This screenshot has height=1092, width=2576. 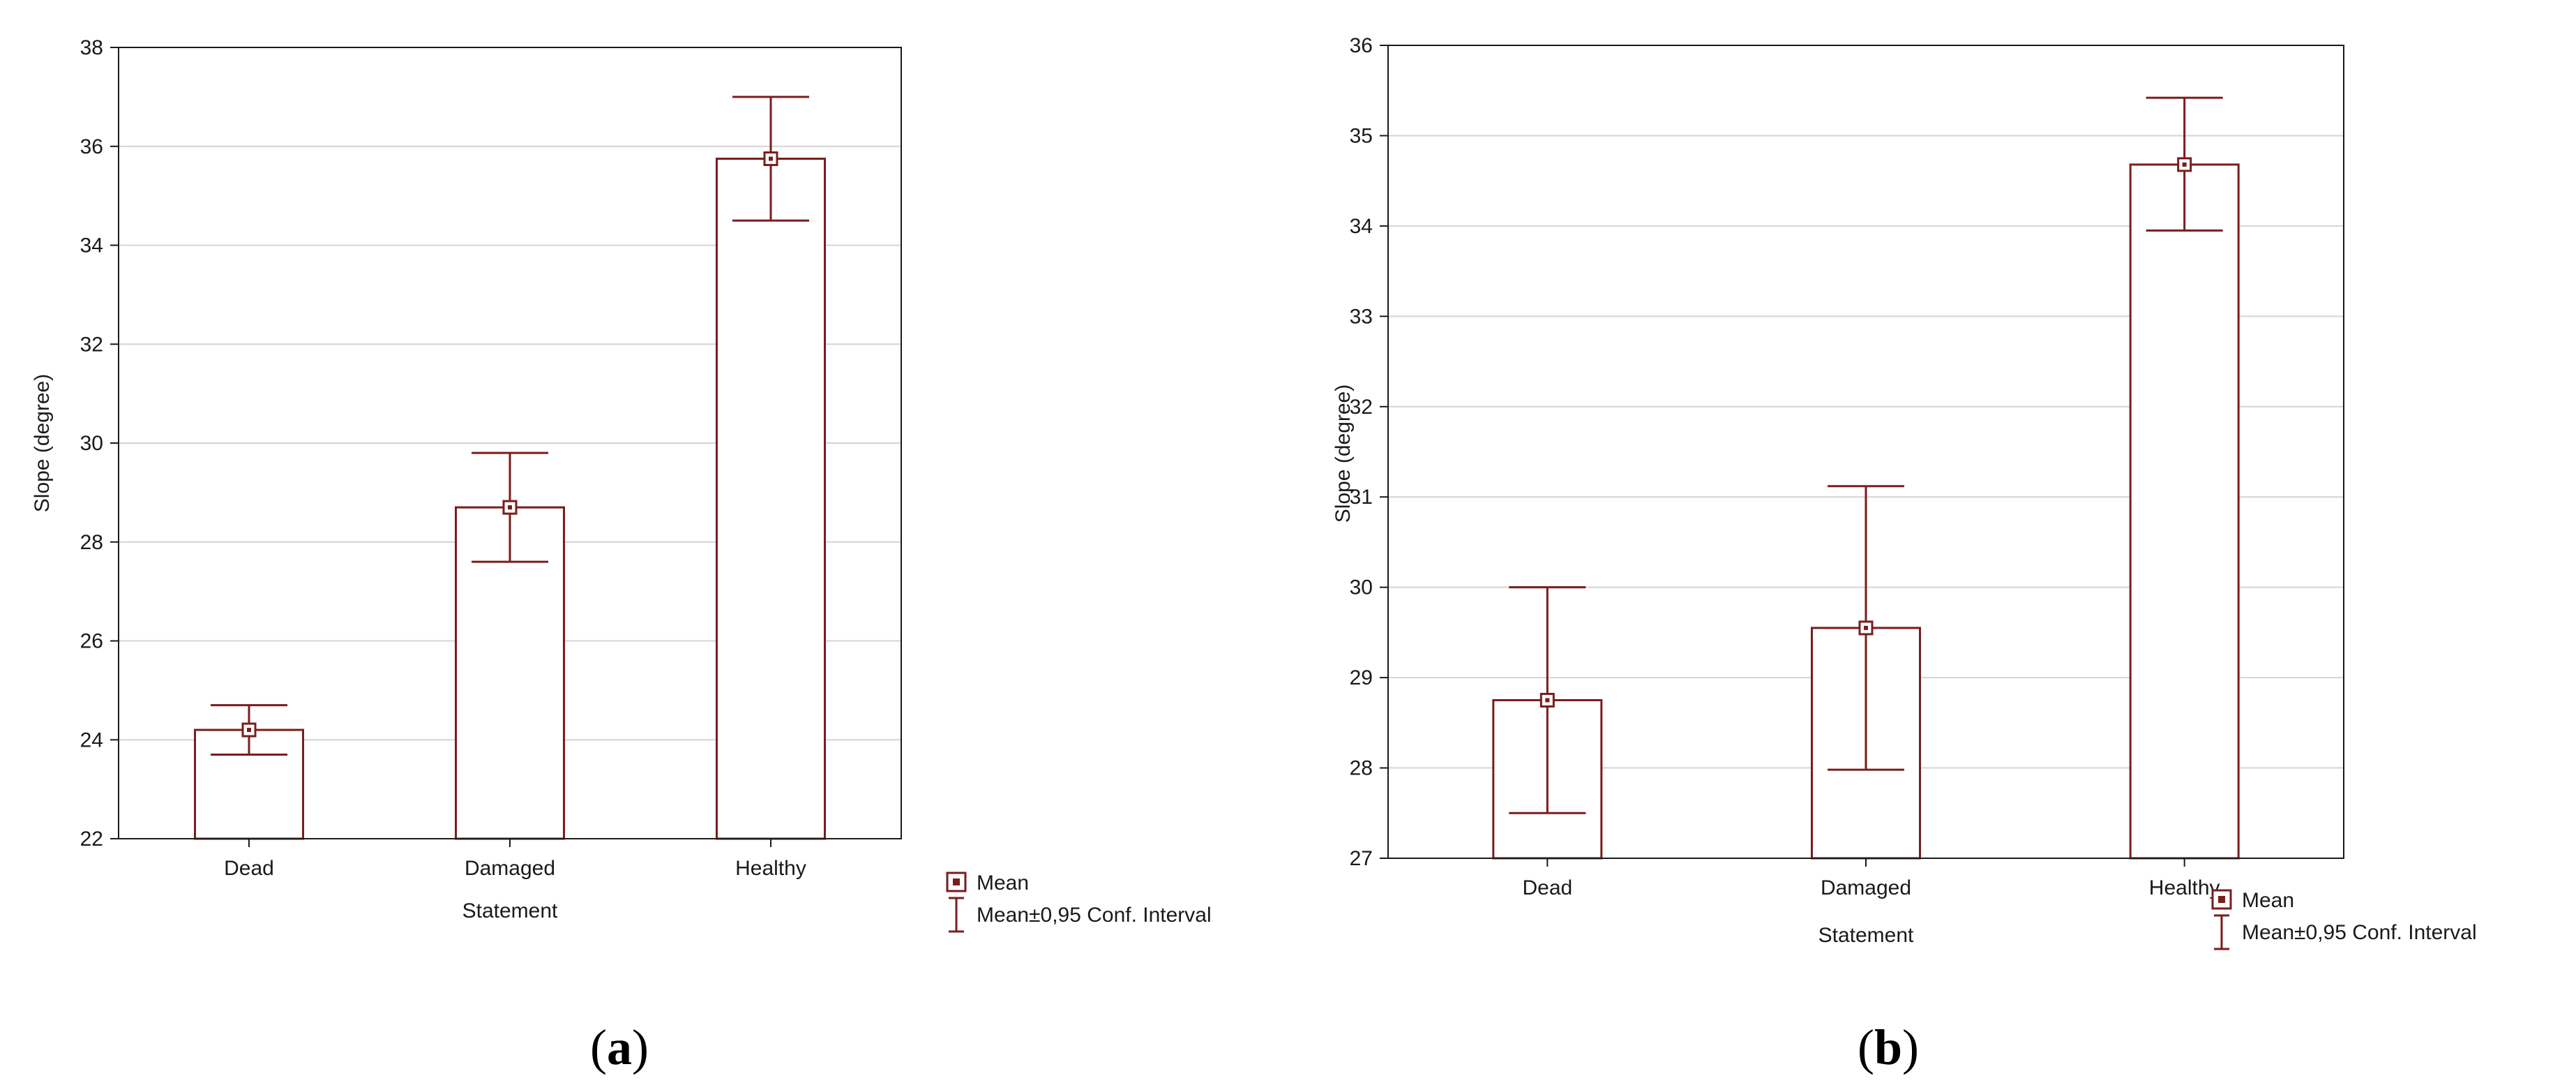 I want to click on y-tick-label: 24, so click(x=91, y=739).